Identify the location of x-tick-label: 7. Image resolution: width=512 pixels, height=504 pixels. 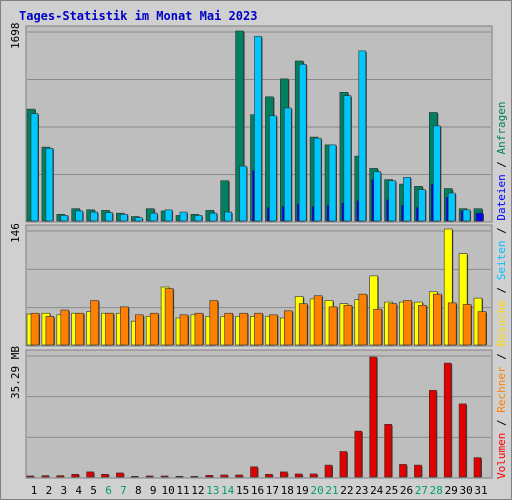
(123, 490).